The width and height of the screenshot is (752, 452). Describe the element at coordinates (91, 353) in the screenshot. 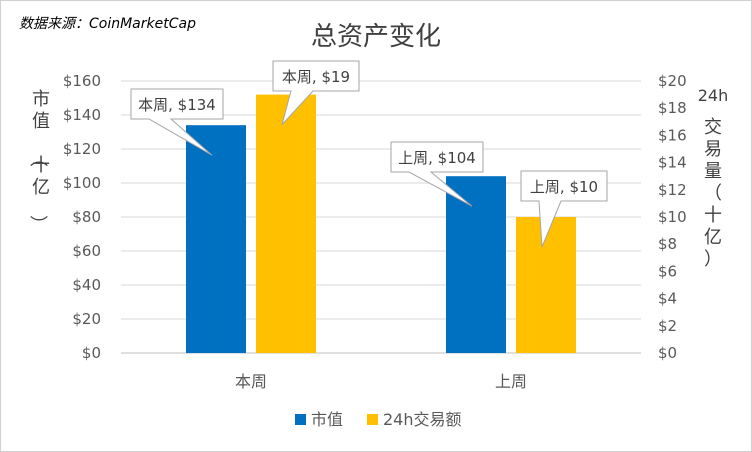

I see `left-tick-label: $0` at that location.